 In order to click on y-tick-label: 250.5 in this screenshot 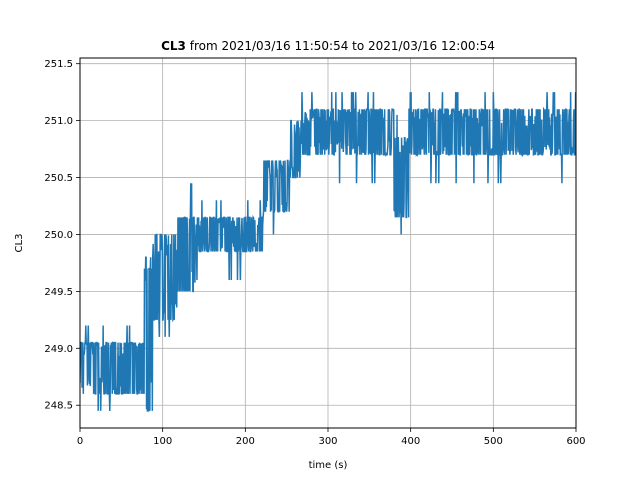, I will do `click(58, 178)`.